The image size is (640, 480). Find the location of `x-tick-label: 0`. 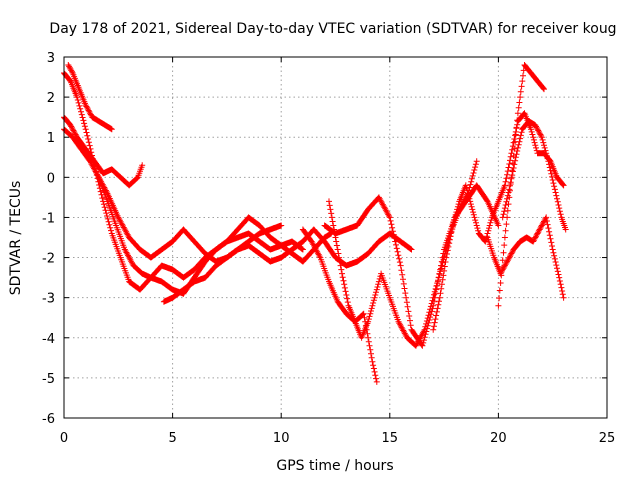

x-tick-label: 0 is located at coordinates (64, 438).